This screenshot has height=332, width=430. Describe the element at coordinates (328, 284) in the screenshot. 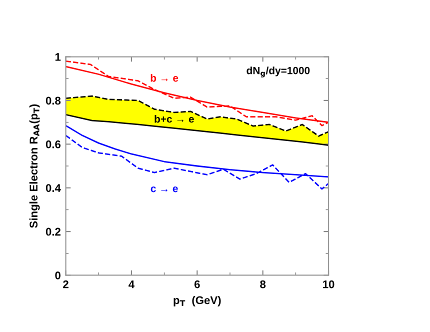

I see `x-tick-label: 10` at that location.